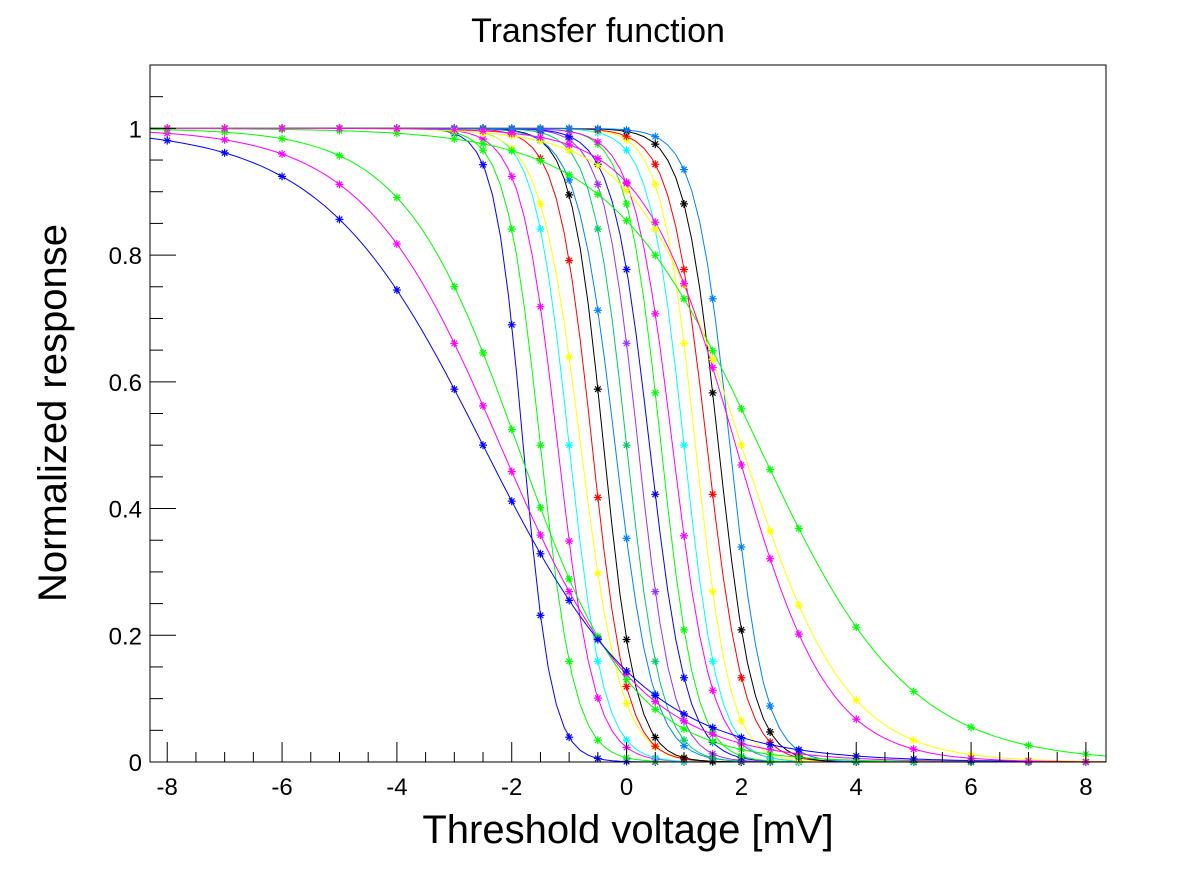 This screenshot has width=1196, height=877. What do you see at coordinates (625, 771) in the screenshot?
I see `x-axis-ticks: -8 -6 -4 -2 0 2 4 6 8` at bounding box center [625, 771].